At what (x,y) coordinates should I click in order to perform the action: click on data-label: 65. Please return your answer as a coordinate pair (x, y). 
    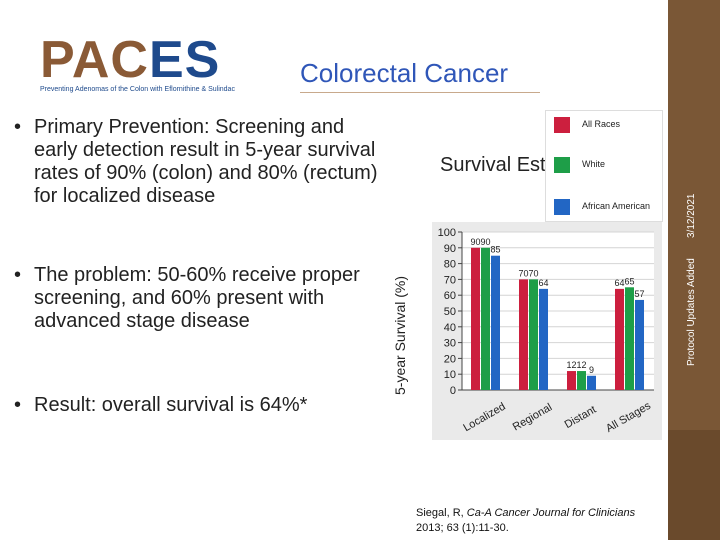
    Looking at the image, I should click on (629, 281).